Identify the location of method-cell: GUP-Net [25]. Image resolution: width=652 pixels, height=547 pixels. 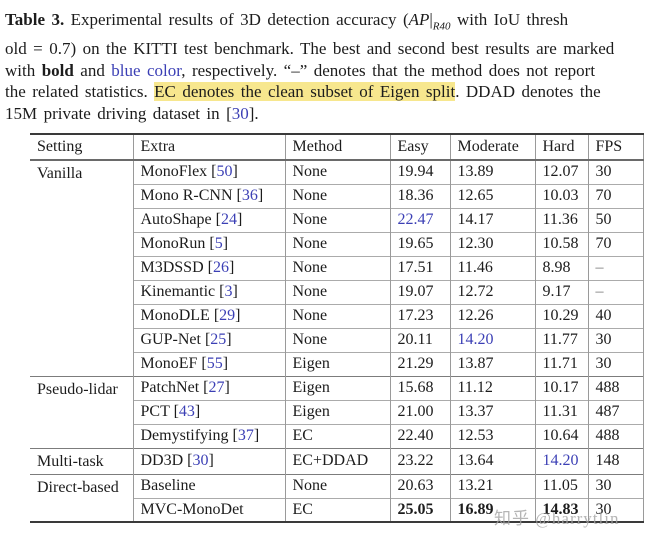
(208, 339).